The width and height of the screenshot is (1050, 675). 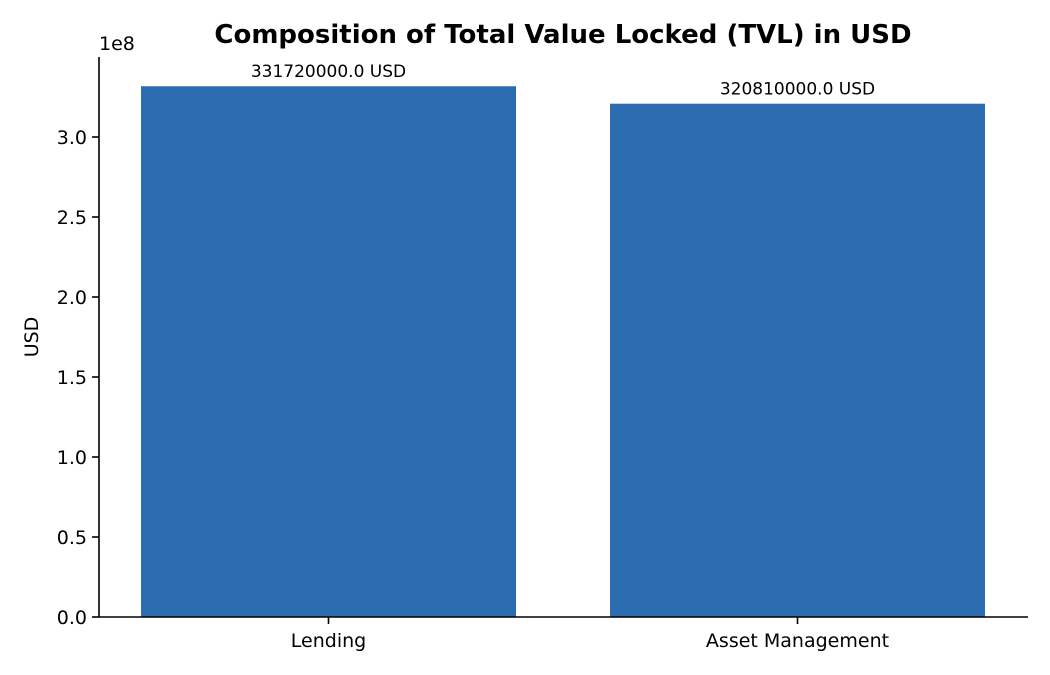 What do you see at coordinates (328, 641) in the screenshot?
I see `x-tick-label: Lending` at bounding box center [328, 641].